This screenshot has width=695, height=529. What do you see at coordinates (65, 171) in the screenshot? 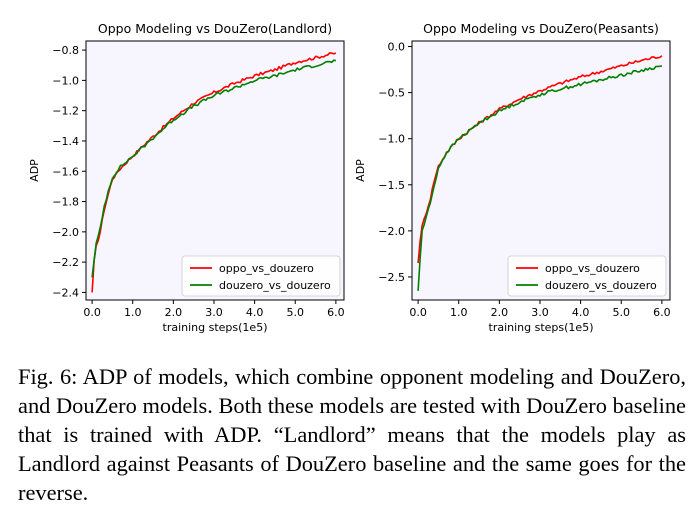
I see `y-tick-label: −1.6` at bounding box center [65, 171].